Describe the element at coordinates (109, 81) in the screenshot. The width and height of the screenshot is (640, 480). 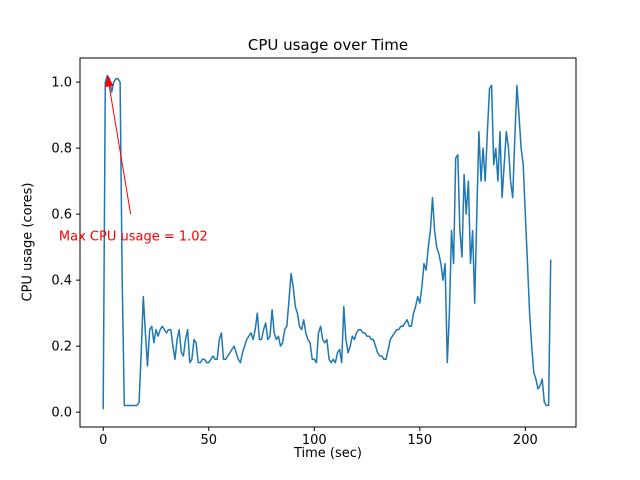
I see `annotation-arrowhead` at that location.